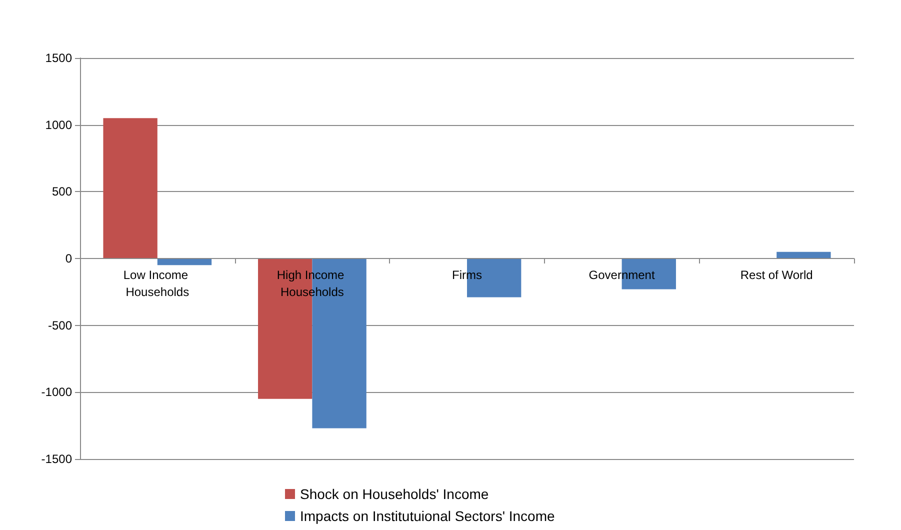 This screenshot has width=901, height=530. What do you see at coordinates (776, 275) in the screenshot?
I see `x-tick-label: Rest of World` at bounding box center [776, 275].